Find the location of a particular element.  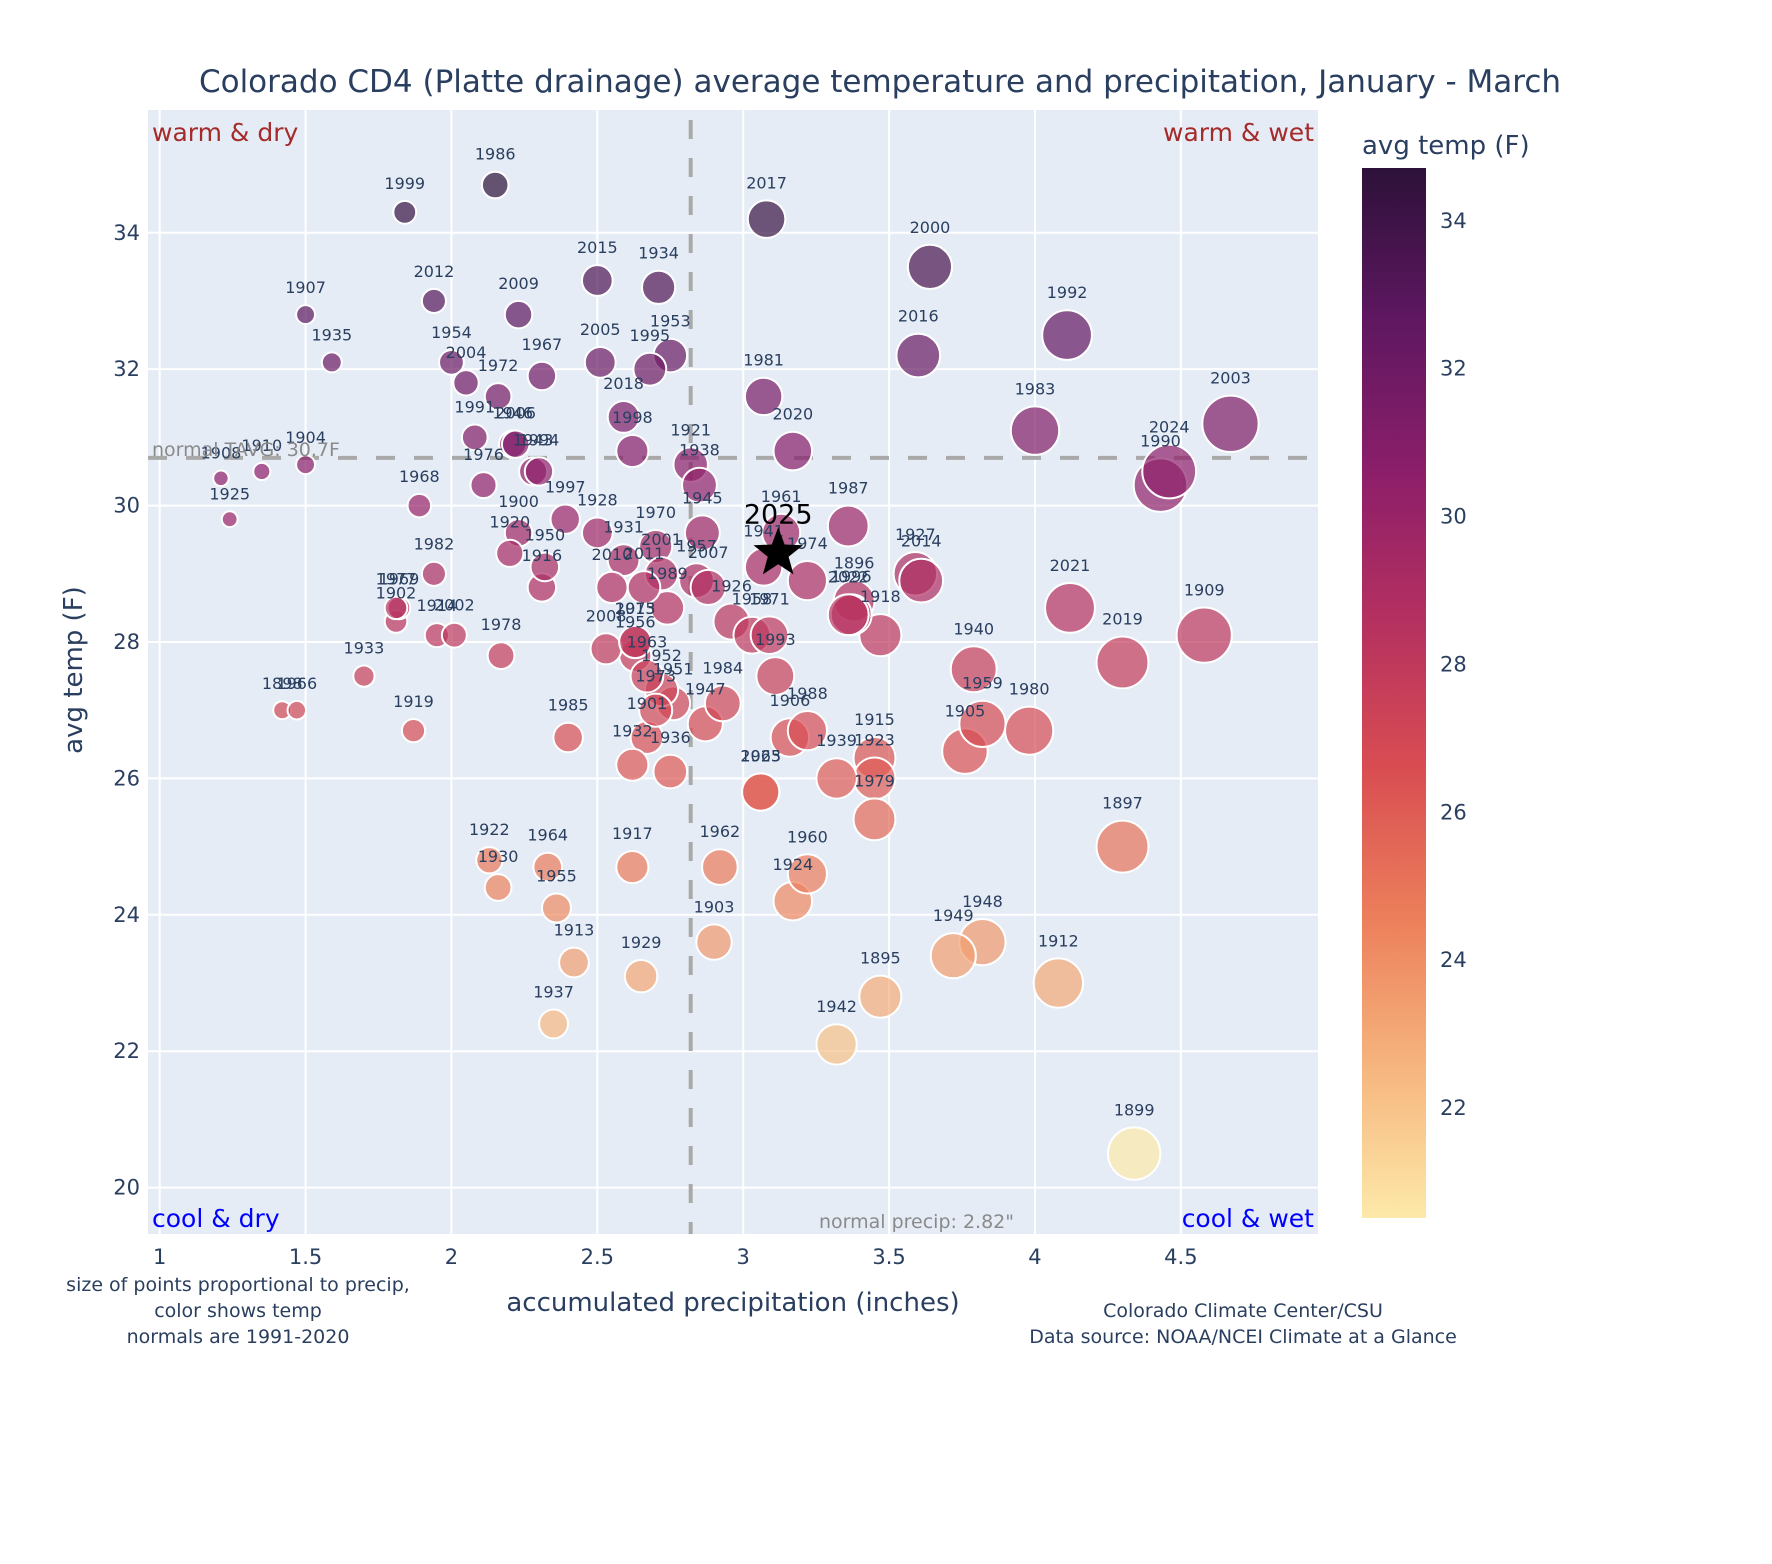

quadrant-label-cool-wet: cool & wet is located at coordinates (1248, 1218).